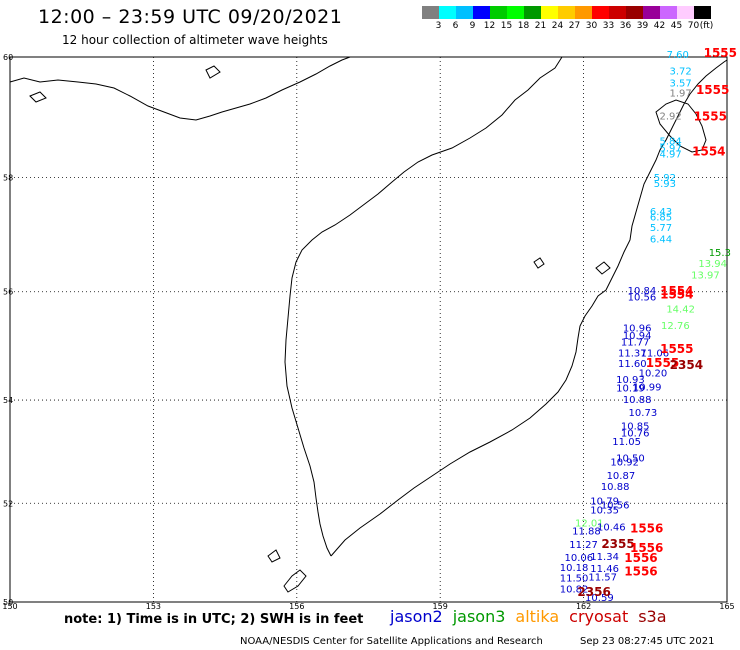 The width and height of the screenshot is (740, 650). Describe the element at coordinates (540, 26) in the screenshot. I see `colorbar-label: 21` at that location.